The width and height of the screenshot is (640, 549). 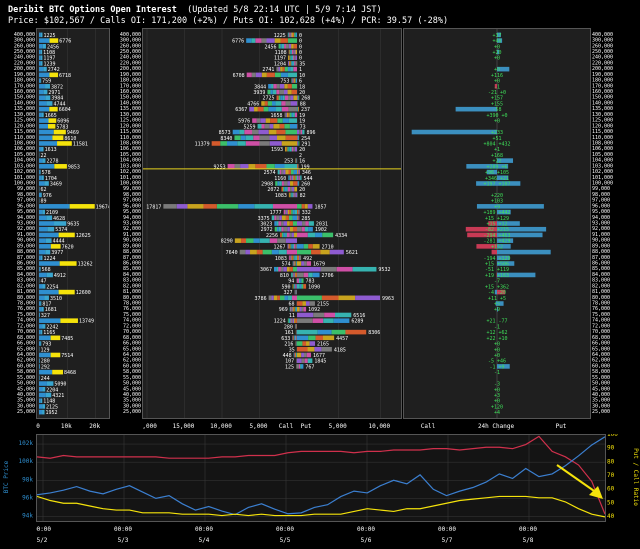 I want to click on x-tick-label: 24h Change, so click(x=496, y=426).